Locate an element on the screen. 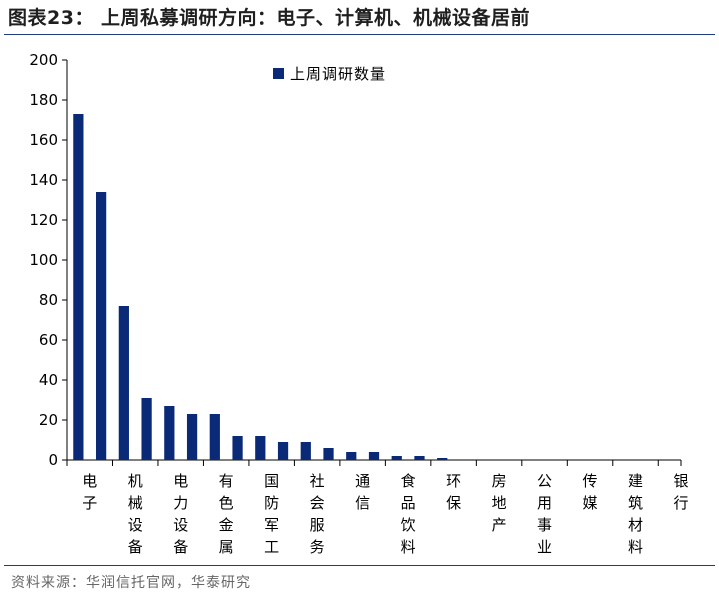  legend-label: 上周调研数量 is located at coordinates (338, 74).